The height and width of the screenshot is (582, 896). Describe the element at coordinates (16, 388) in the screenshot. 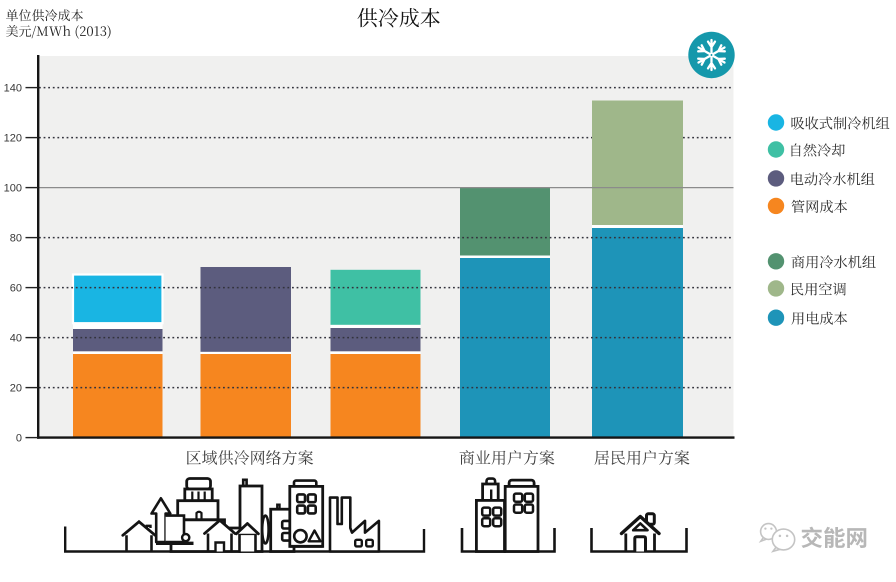

I see `svg-text: 20` at that location.